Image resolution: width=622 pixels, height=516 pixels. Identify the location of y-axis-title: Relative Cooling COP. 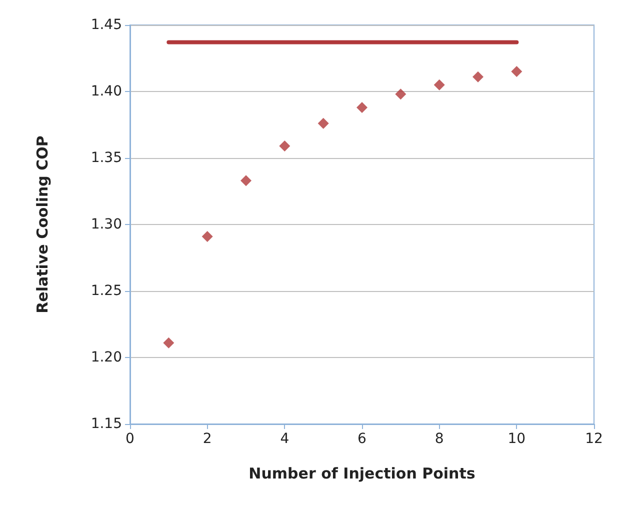
(43, 225).